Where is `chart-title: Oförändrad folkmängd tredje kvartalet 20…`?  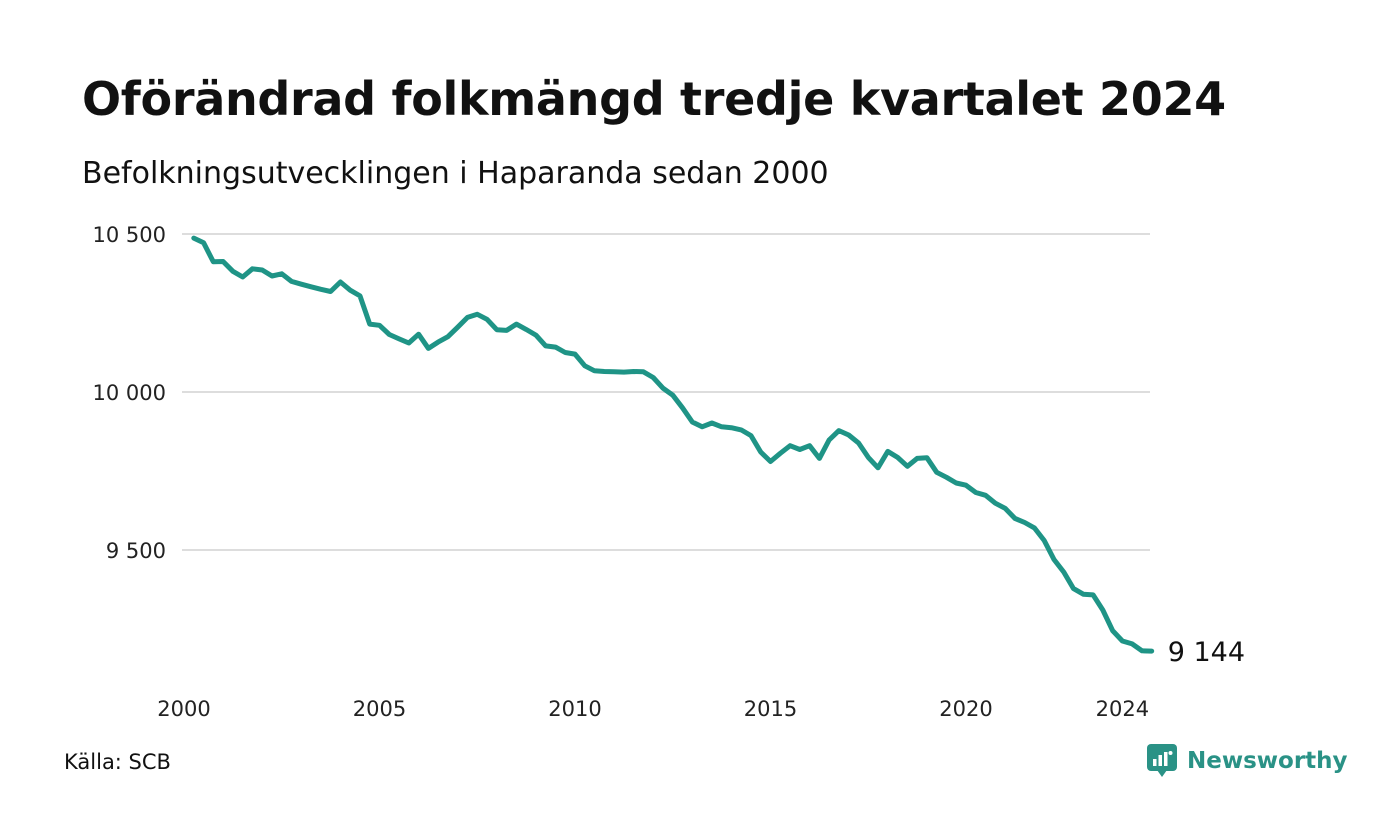
chart-title: Oförändrad folkmängd tredje kvartalet 20… is located at coordinates (654, 99).